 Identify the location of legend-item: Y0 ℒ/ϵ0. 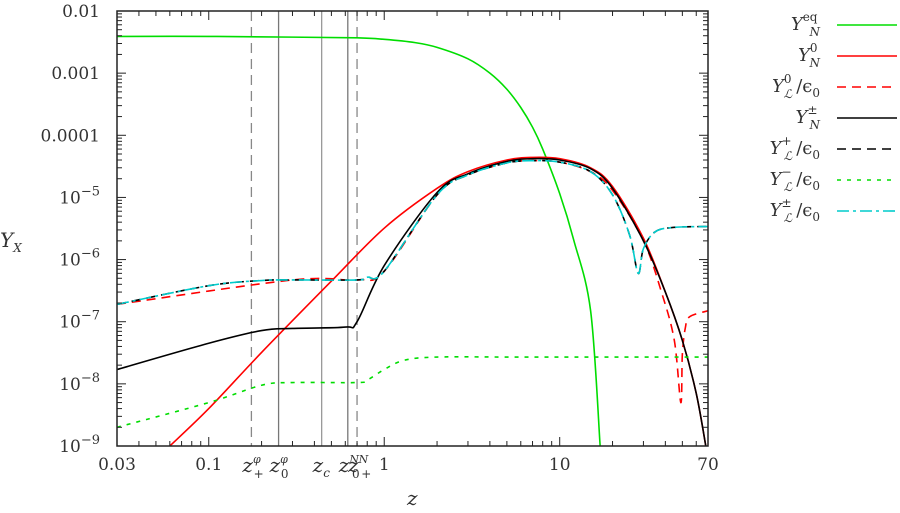
(834, 86).